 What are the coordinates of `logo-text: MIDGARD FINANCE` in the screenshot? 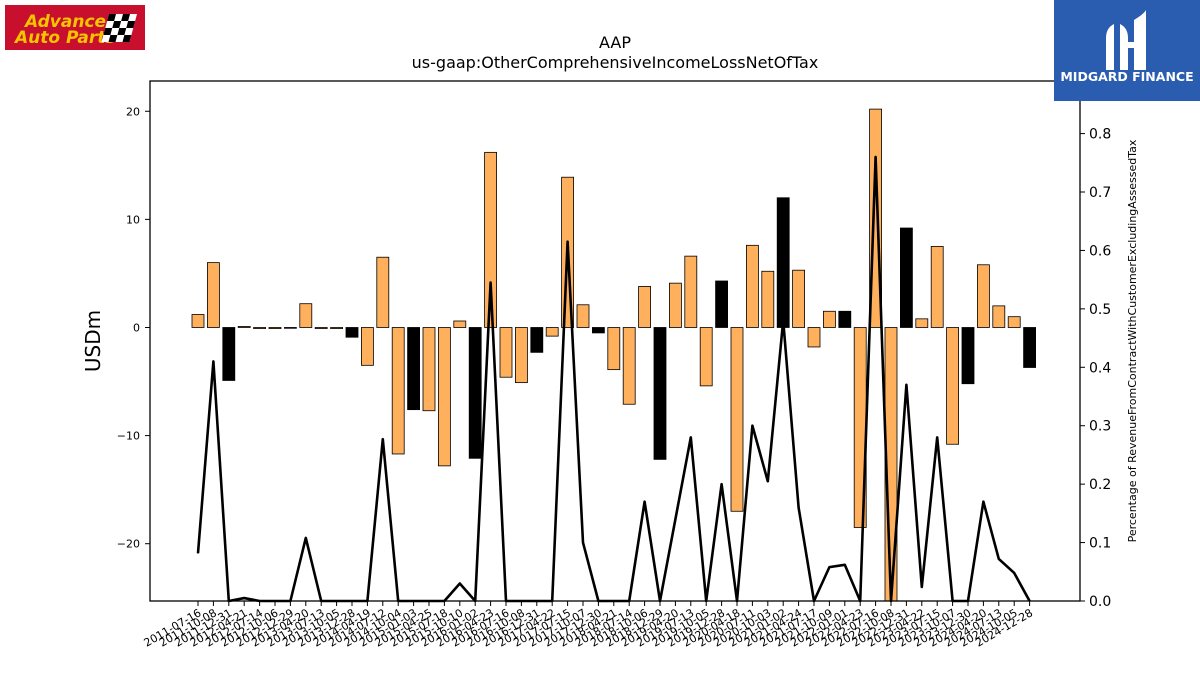 It's located at (1126, 76).